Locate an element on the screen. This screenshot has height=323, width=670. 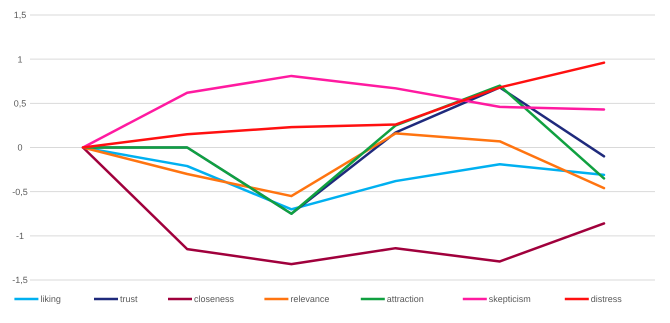
y-tick-label: 1,5 is located at coordinates (20, 15).